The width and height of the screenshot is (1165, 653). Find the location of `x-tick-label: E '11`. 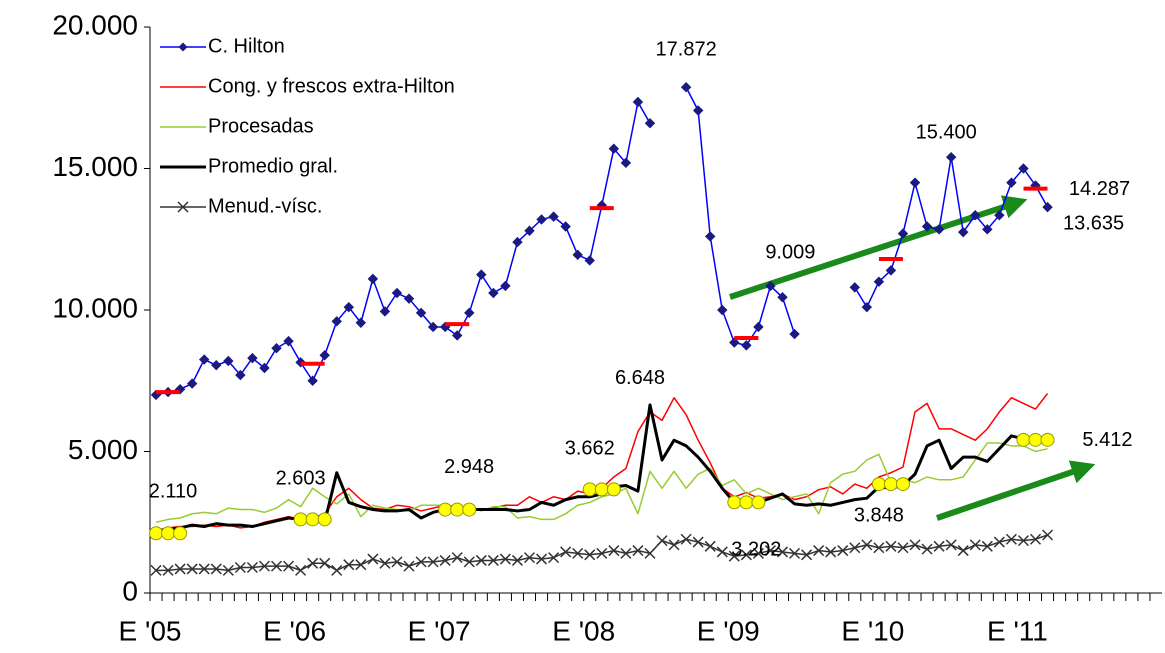

x-tick-label: E '11 is located at coordinates (1017, 630).